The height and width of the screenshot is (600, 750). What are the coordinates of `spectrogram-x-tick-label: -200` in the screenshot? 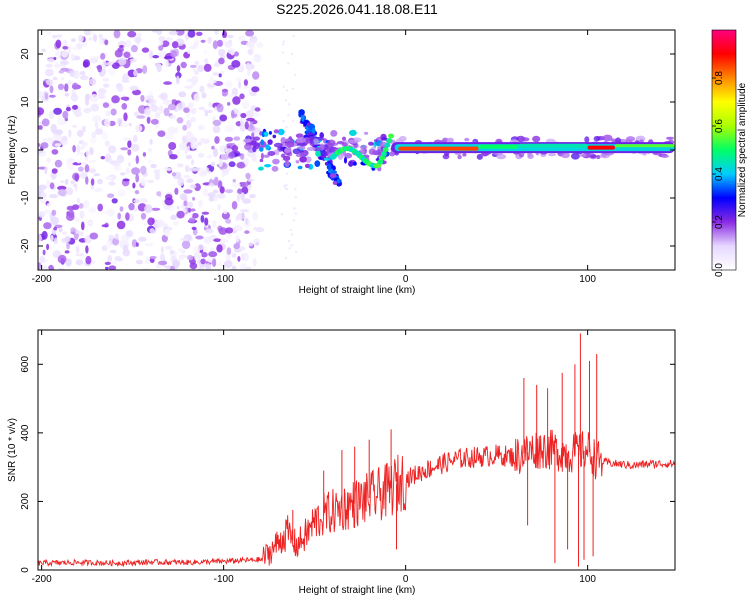 It's located at (42, 279).